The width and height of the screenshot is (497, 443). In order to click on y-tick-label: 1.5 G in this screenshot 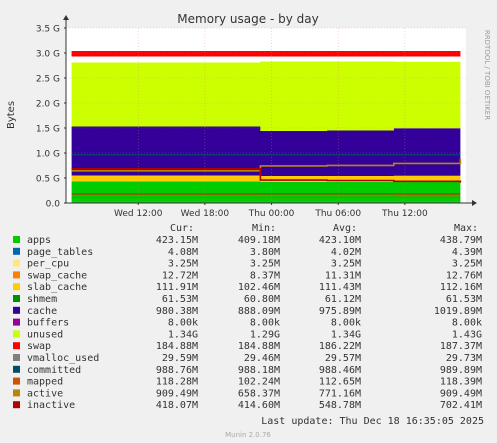, I will do `click(48, 130)`.